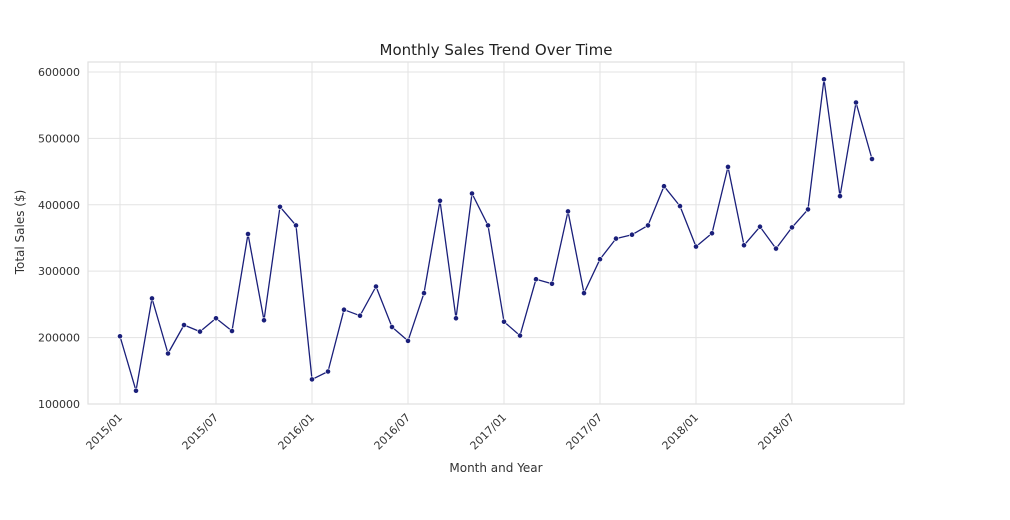  I want to click on x-tick-label: 2017/01, so click(489, 432).